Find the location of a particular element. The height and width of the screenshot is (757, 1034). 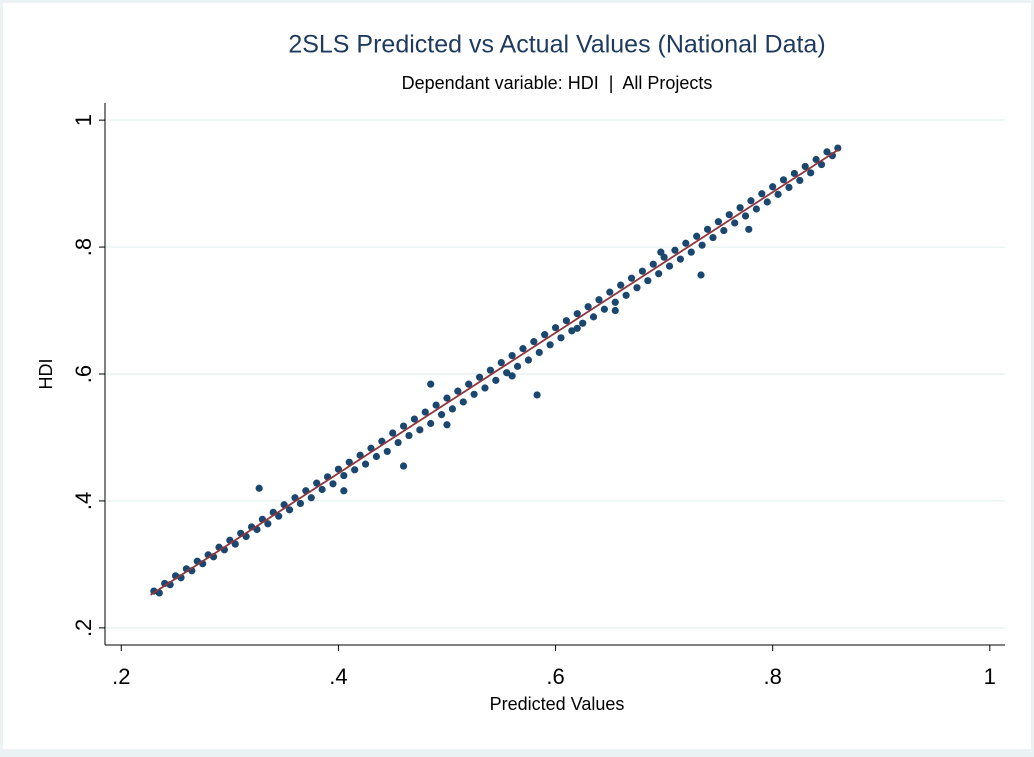

x-tick-label: .4 is located at coordinates (338, 676).